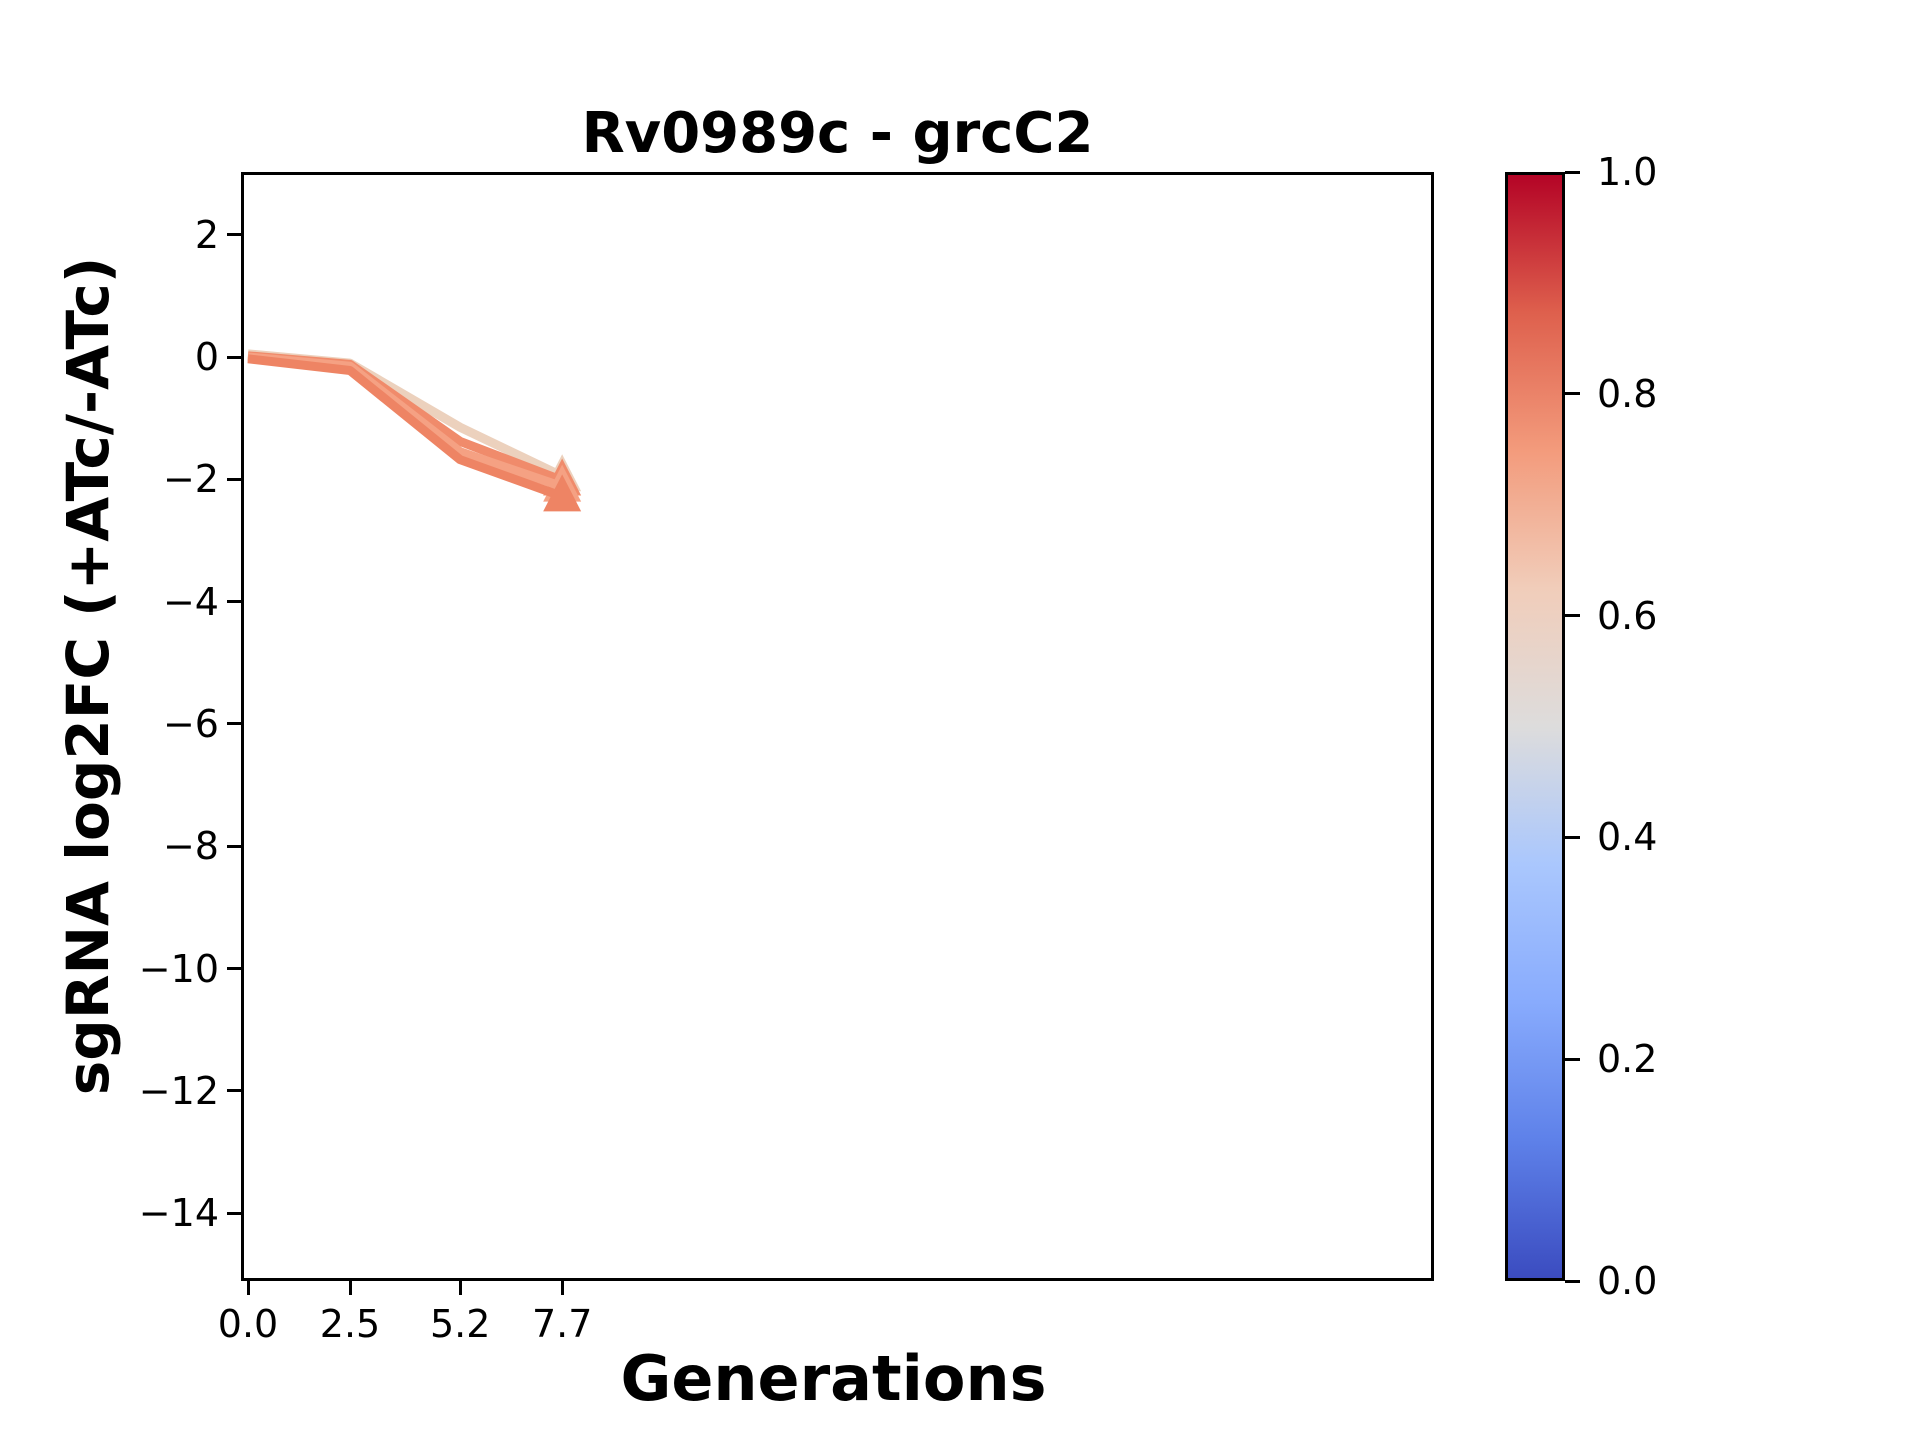  I want to click on x-tick-label: 5.2, so click(460, 1324).